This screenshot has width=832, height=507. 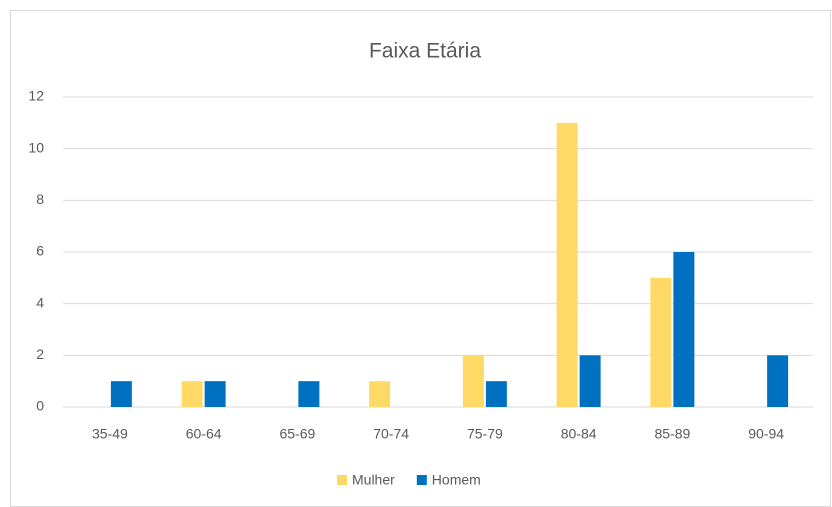 I want to click on chart-title: Faixa Etária, so click(x=425, y=51).